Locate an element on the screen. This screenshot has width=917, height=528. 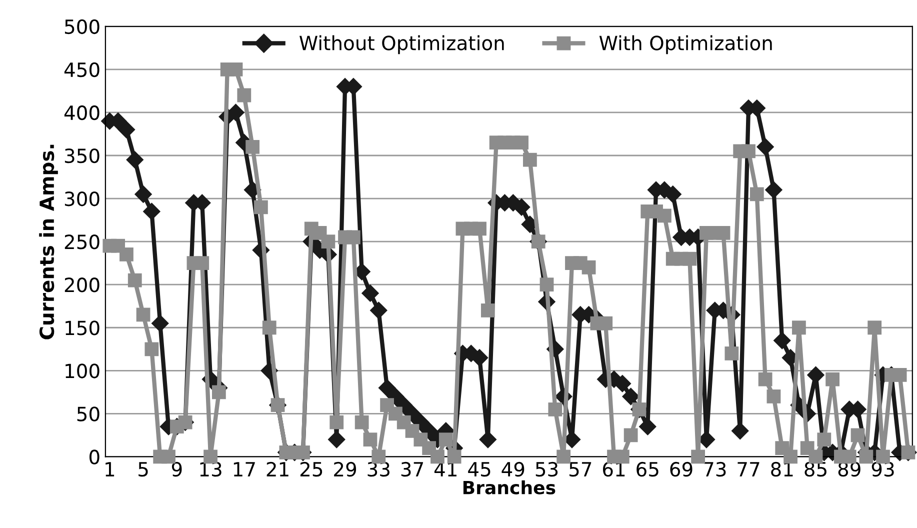
y-tick-label: 350 is located at coordinates (82, 156).